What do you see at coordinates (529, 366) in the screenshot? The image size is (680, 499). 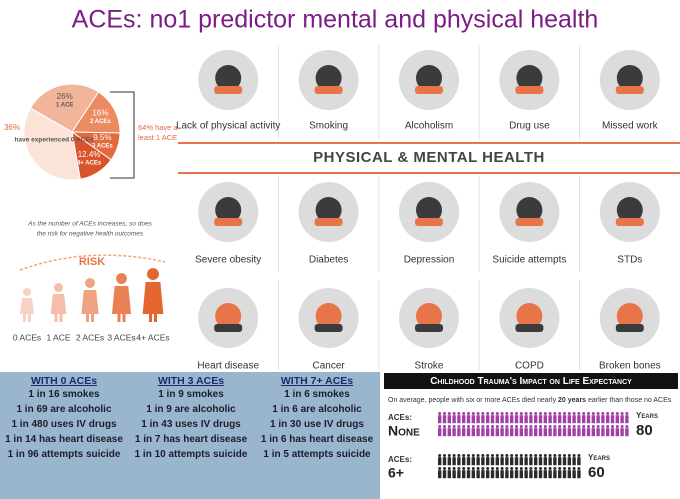 I see `health-caption: COPD` at bounding box center [529, 366].